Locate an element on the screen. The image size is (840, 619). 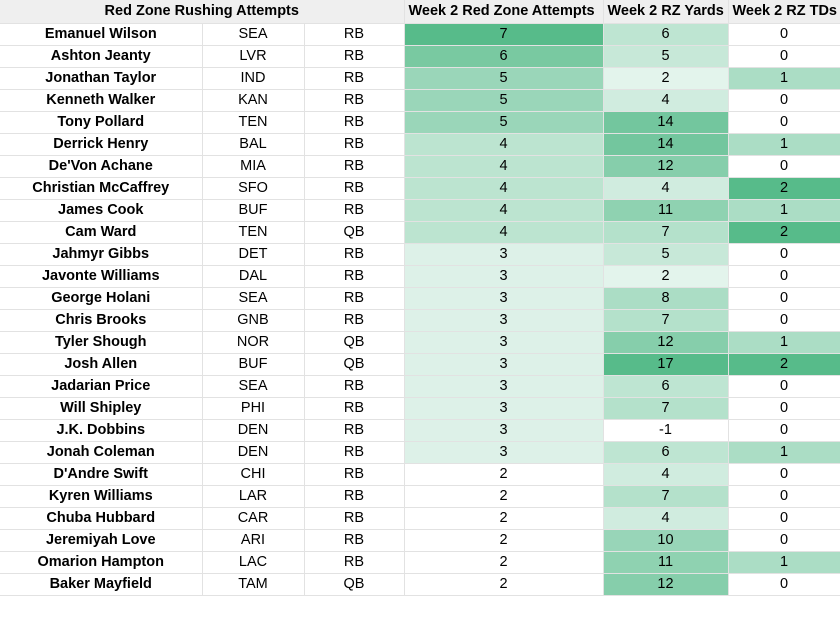
team-cell: MIA is located at coordinates (253, 166).